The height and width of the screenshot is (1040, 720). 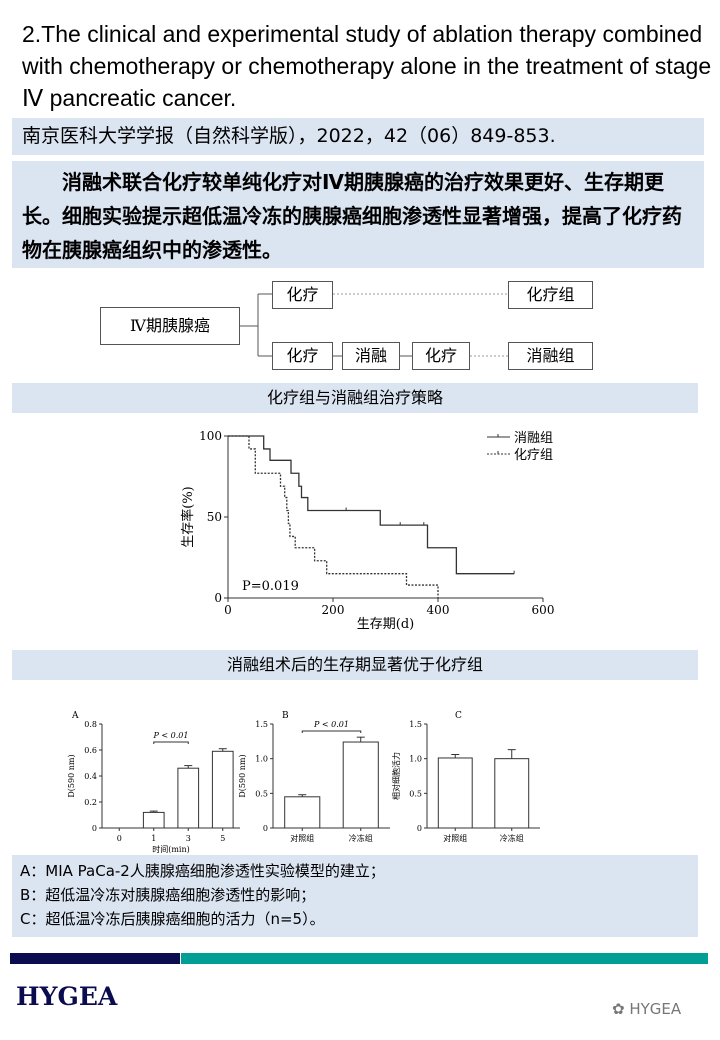 I want to click on survival-curve-ablation, so click(x=371, y=505).